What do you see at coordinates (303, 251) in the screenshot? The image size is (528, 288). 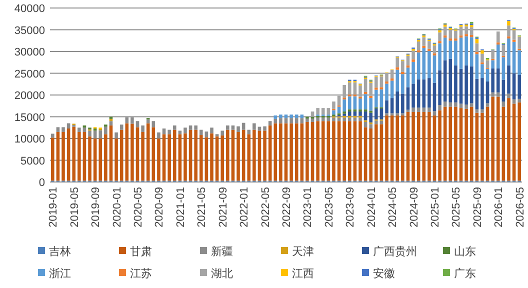 I see `legend-label: 天津` at bounding box center [303, 251].